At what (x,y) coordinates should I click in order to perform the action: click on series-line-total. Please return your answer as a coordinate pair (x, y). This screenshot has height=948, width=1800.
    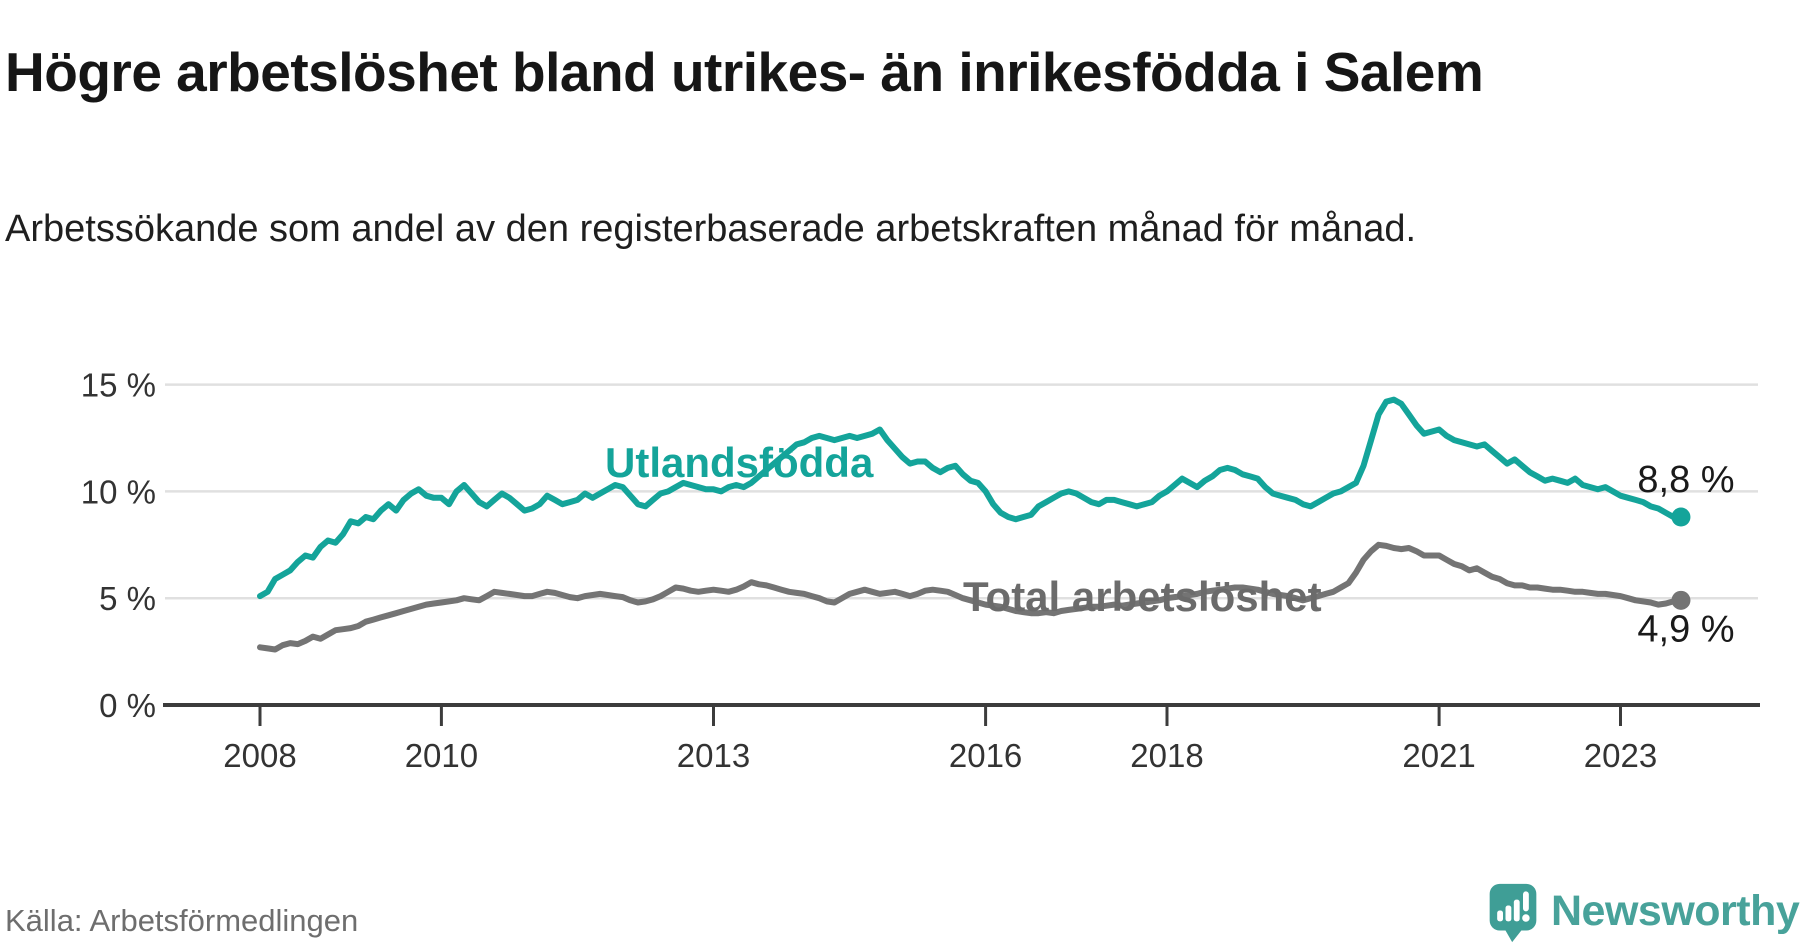
    Looking at the image, I should click on (970, 597).